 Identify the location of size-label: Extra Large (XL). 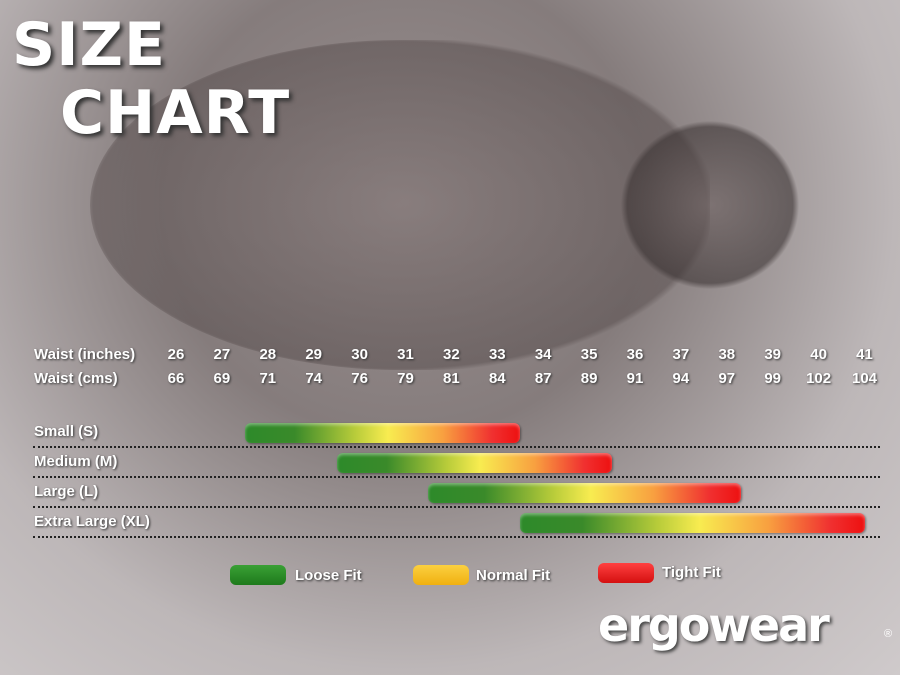
(92, 521).